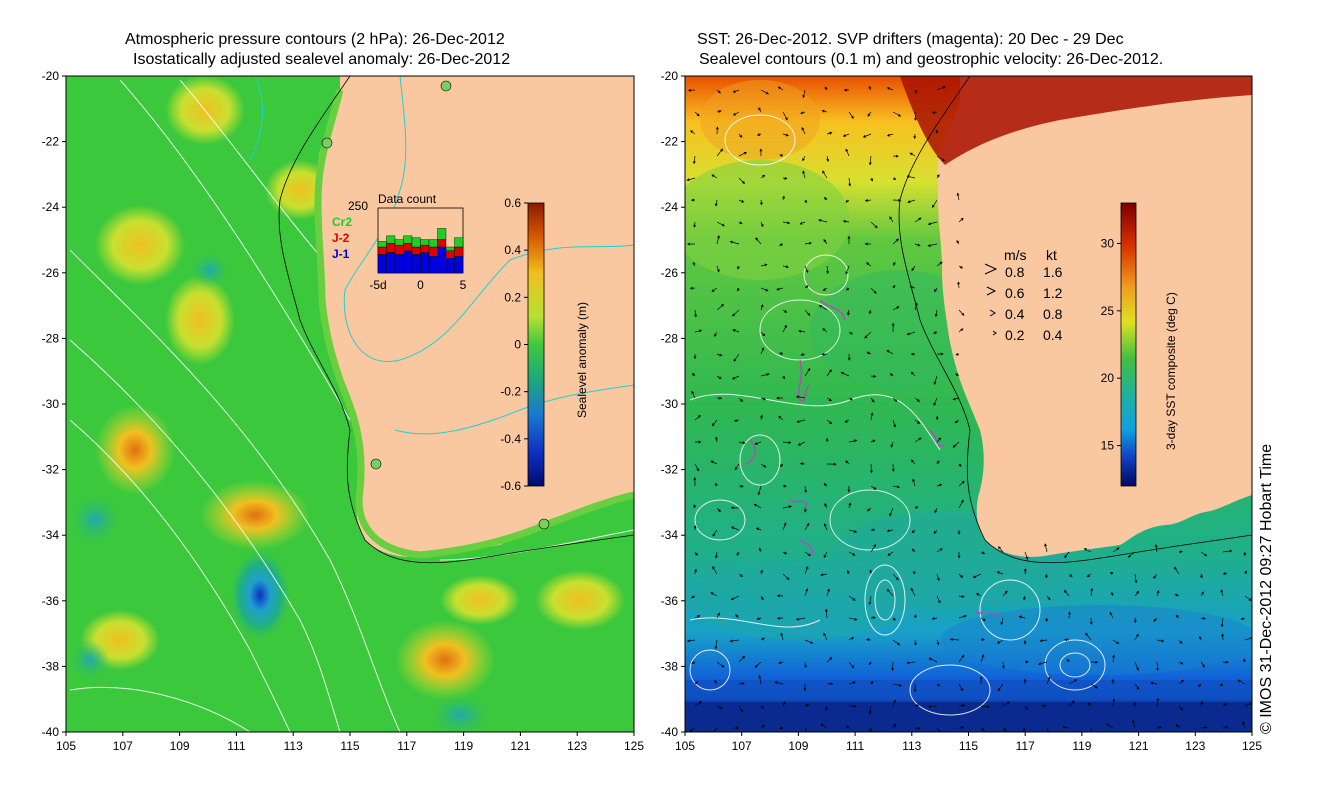 The width and height of the screenshot is (1320, 810). Describe the element at coordinates (180, 746) in the screenshot. I see `left-x-tick-label: 109` at that location.